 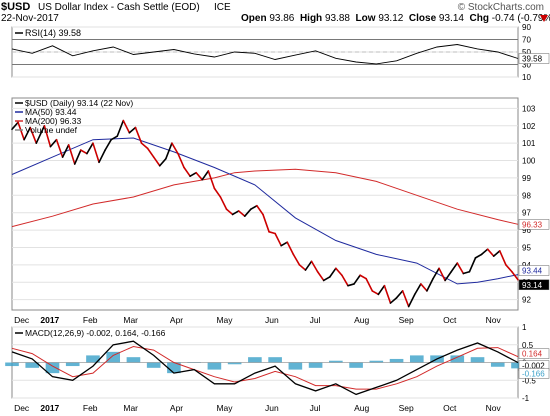 I want to click on close-value: 93.14, so click(x=451, y=18).